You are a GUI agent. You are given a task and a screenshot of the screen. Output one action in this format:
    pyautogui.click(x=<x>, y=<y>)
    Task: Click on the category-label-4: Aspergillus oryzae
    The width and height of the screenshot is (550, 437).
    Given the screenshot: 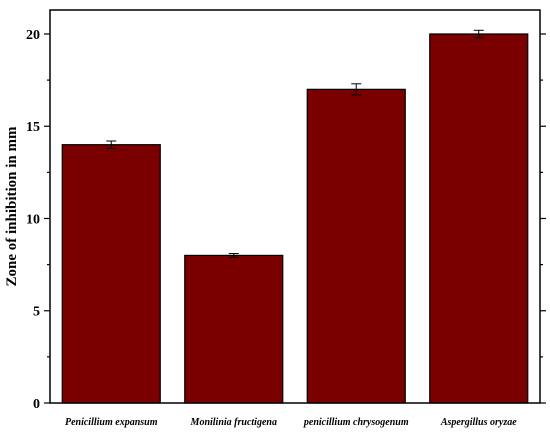 What is the action you would take?
    pyautogui.click(x=478, y=422)
    